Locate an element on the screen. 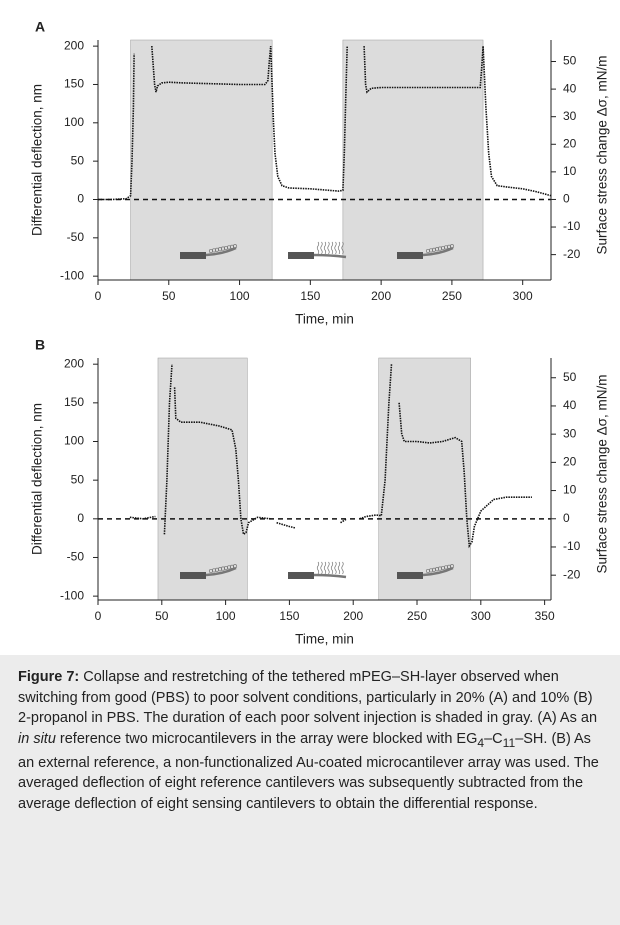 Image resolution: width=620 pixels, height=925 pixels. panel-label: B is located at coordinates (40, 345).